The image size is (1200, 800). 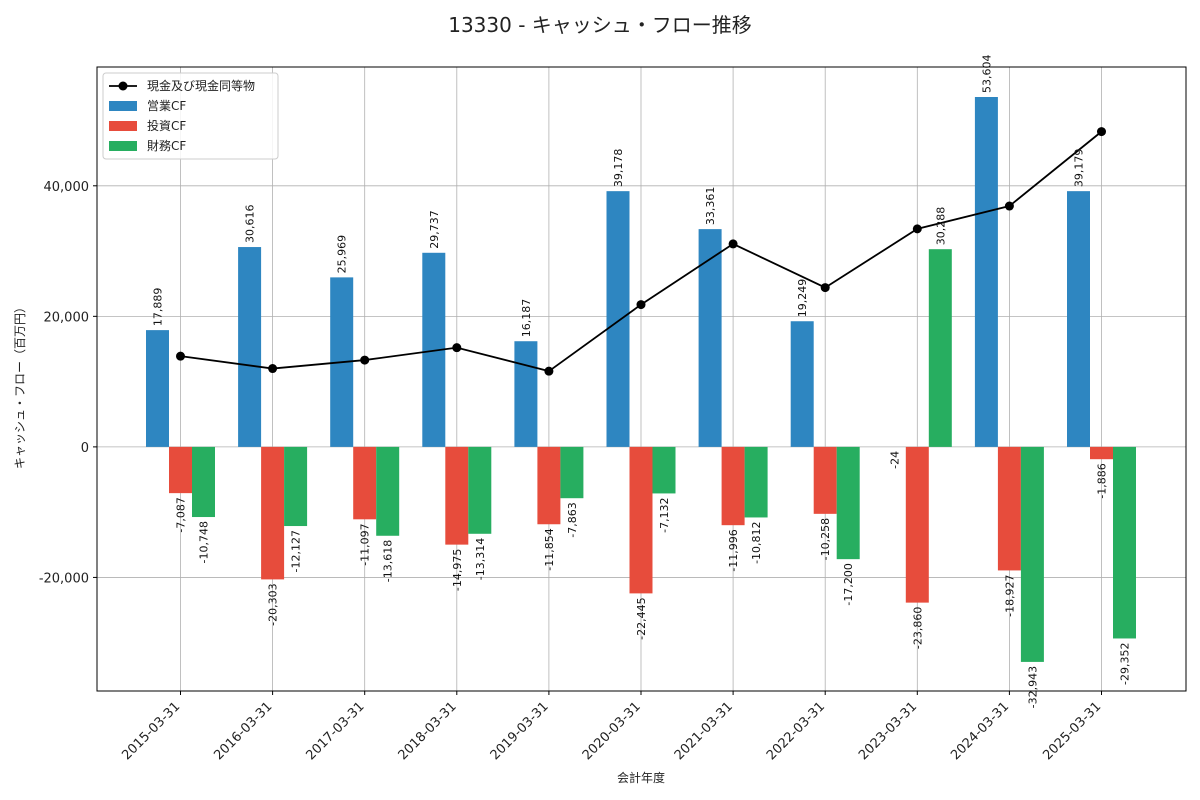 What do you see at coordinates (273, 604) in the screenshot?
I see `bar-value-label: -20,303` at bounding box center [273, 604].